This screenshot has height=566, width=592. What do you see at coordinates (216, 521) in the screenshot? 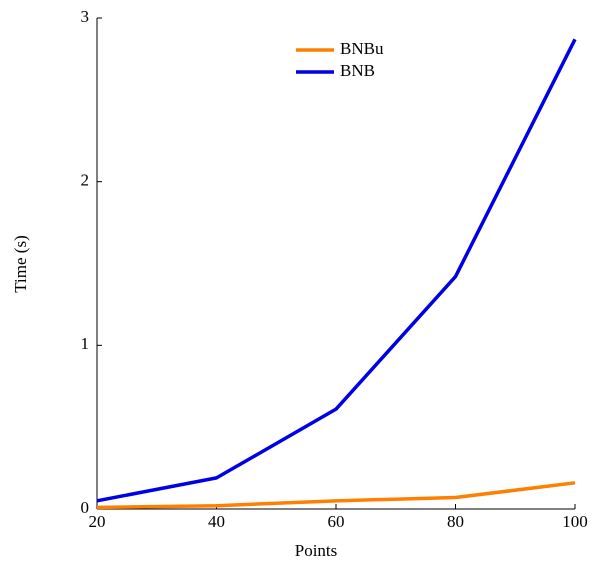
I see `x-tick-label: 40` at bounding box center [216, 521].